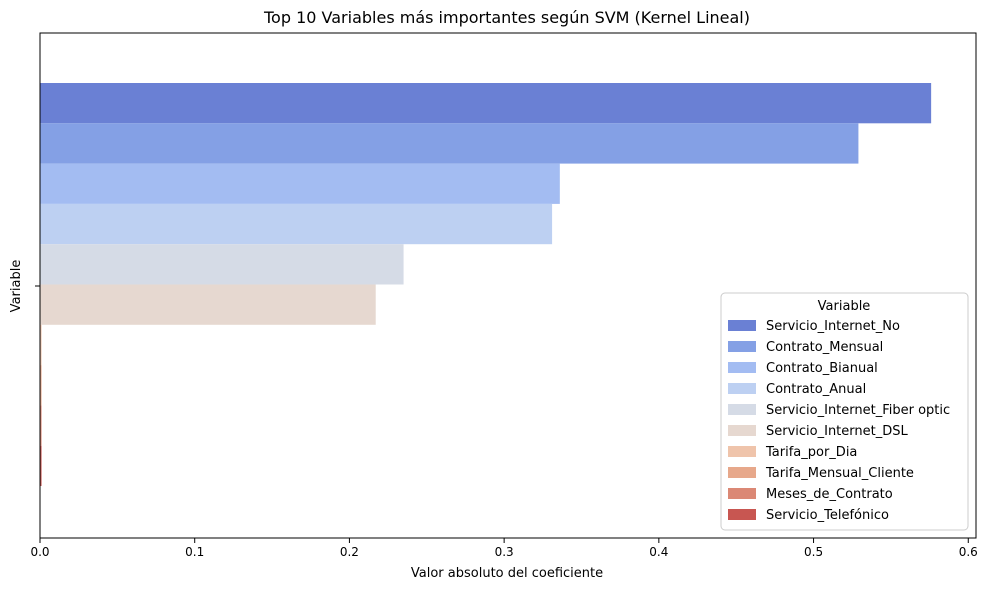 Image resolution: width=988 pixels, height=590 pixels. What do you see at coordinates (194, 552) in the screenshot?
I see `x-tick-label-1: 0.1` at bounding box center [194, 552].